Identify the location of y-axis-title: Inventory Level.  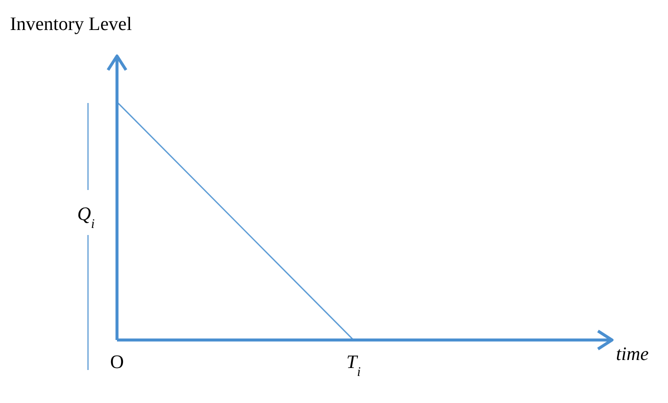
(71, 24).